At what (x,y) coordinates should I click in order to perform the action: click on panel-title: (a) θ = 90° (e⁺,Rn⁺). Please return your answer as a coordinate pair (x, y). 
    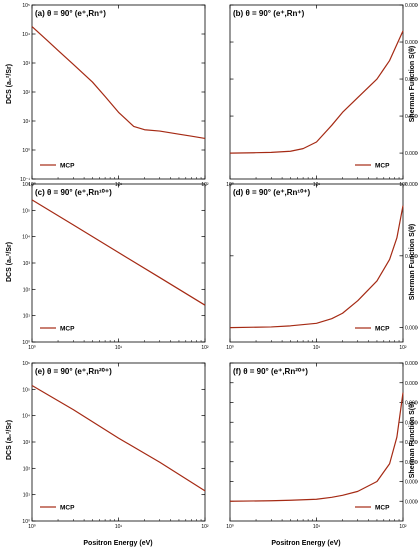
    Looking at the image, I should click on (70, 13).